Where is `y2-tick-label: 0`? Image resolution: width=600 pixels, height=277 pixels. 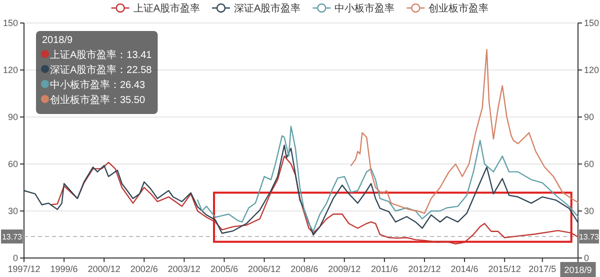 y2-tick-label: 0 is located at coordinates (587, 258).